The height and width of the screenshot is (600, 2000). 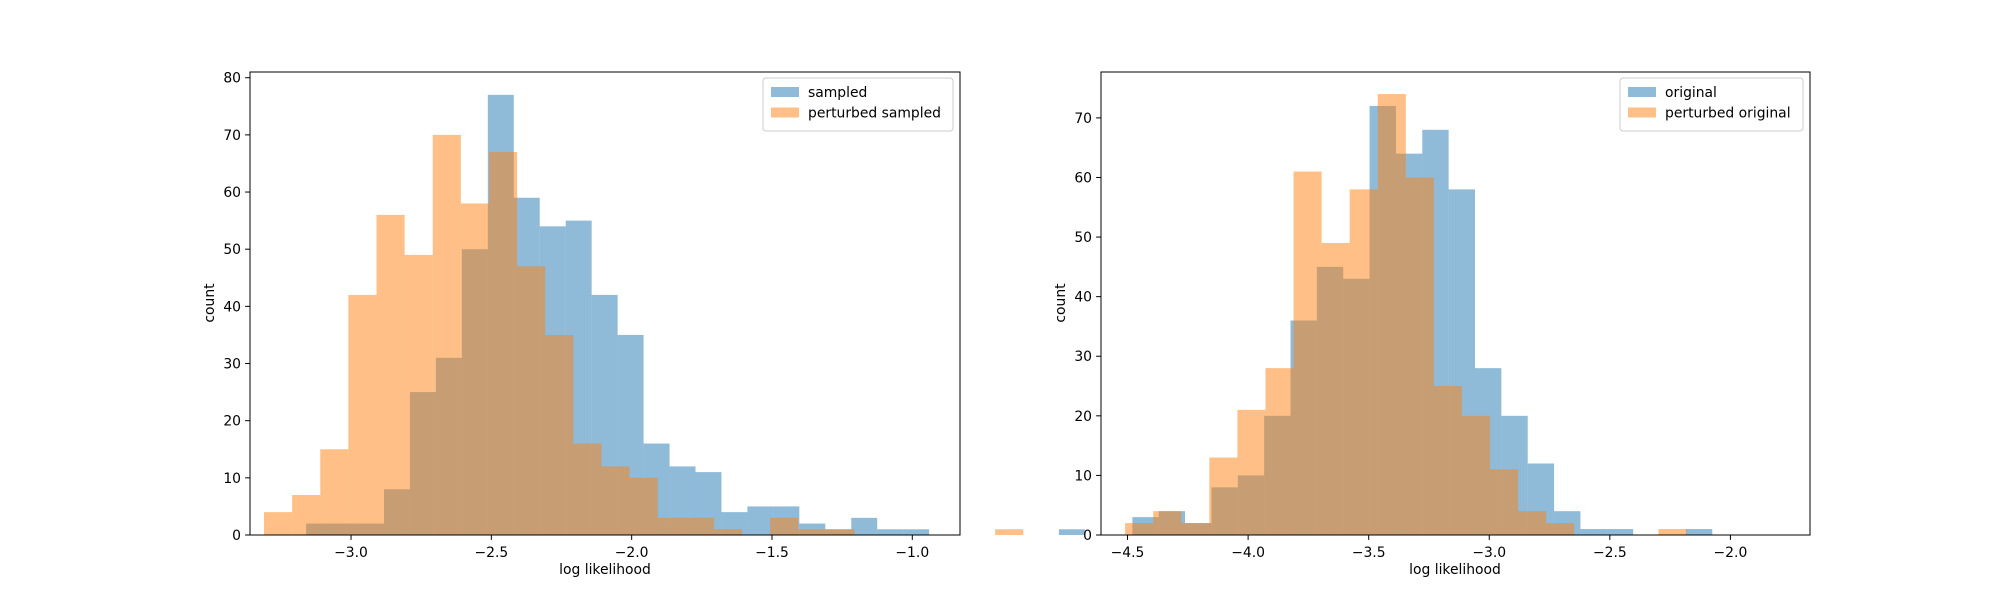 What do you see at coordinates (1369, 553) in the screenshot?
I see `x-tick-label: −3.5` at bounding box center [1369, 553].